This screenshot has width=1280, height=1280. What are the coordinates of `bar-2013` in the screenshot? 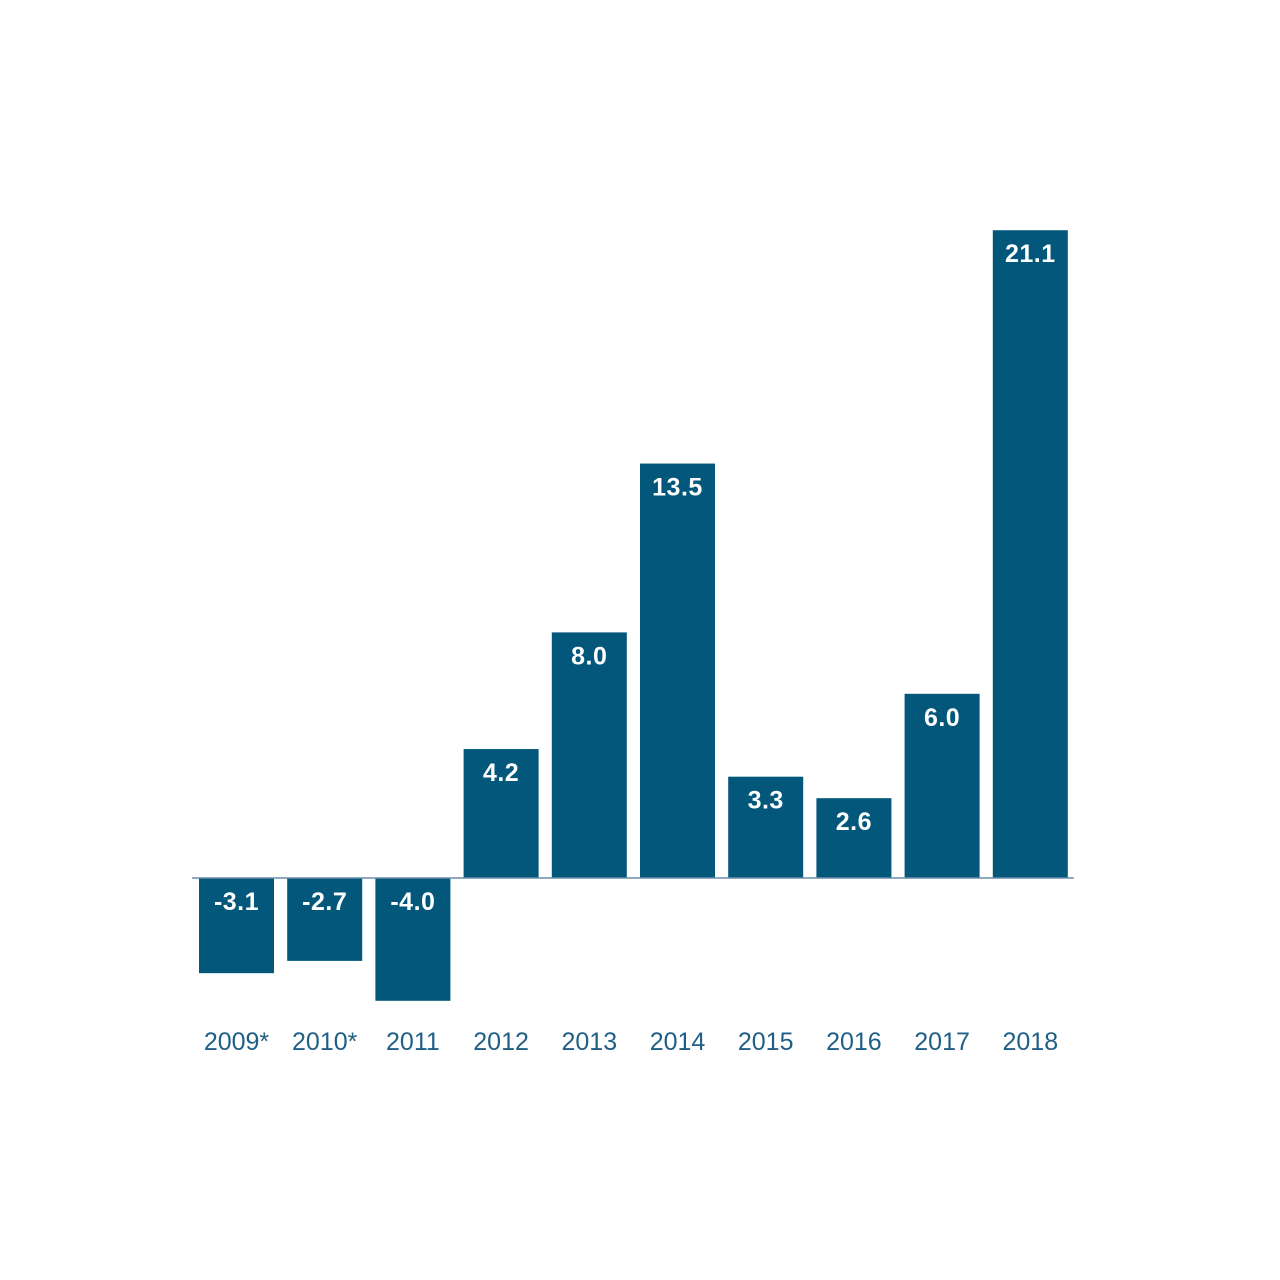 It's located at (589, 755).